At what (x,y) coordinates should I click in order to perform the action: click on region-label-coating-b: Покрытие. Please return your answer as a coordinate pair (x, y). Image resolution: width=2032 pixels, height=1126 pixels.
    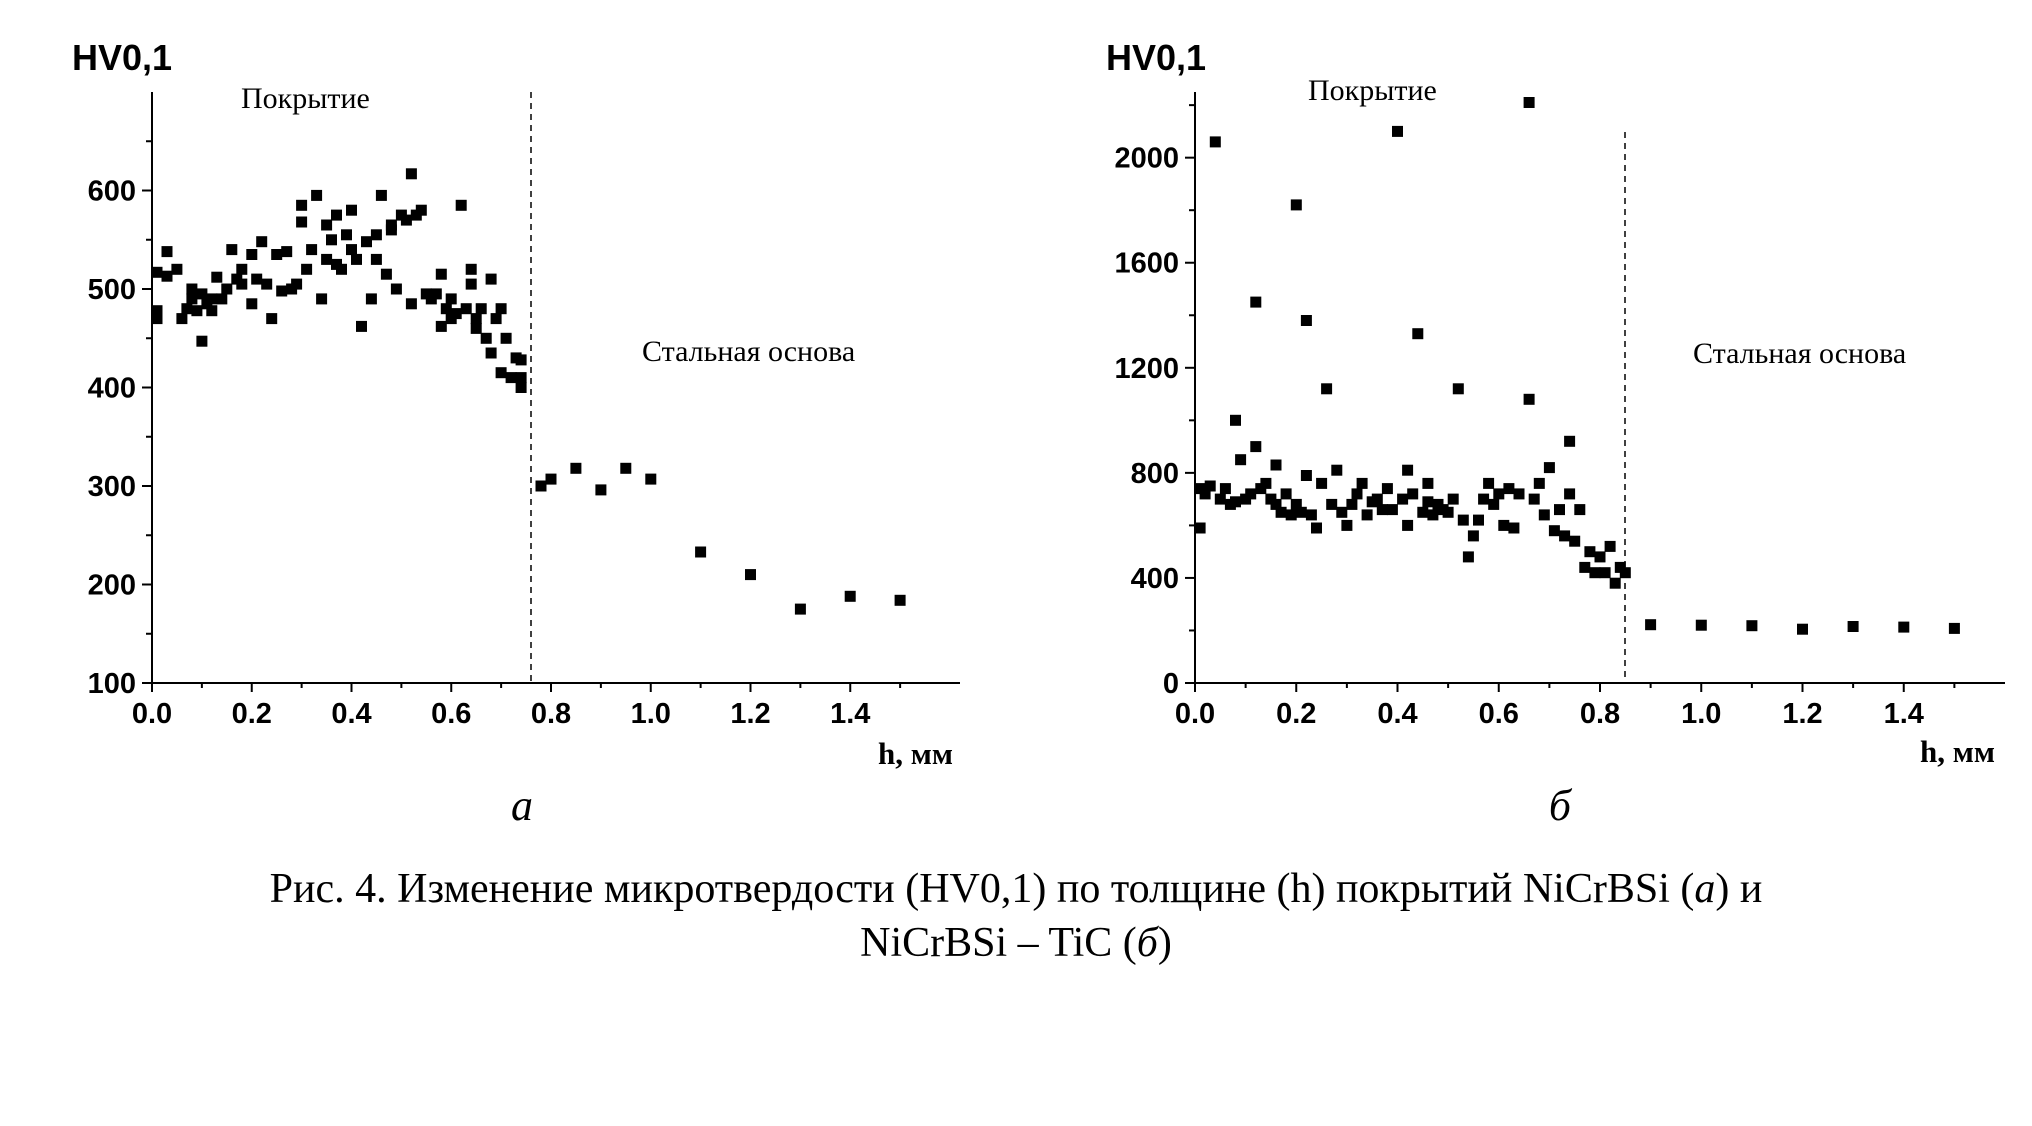
    Looking at the image, I should click on (1372, 90).